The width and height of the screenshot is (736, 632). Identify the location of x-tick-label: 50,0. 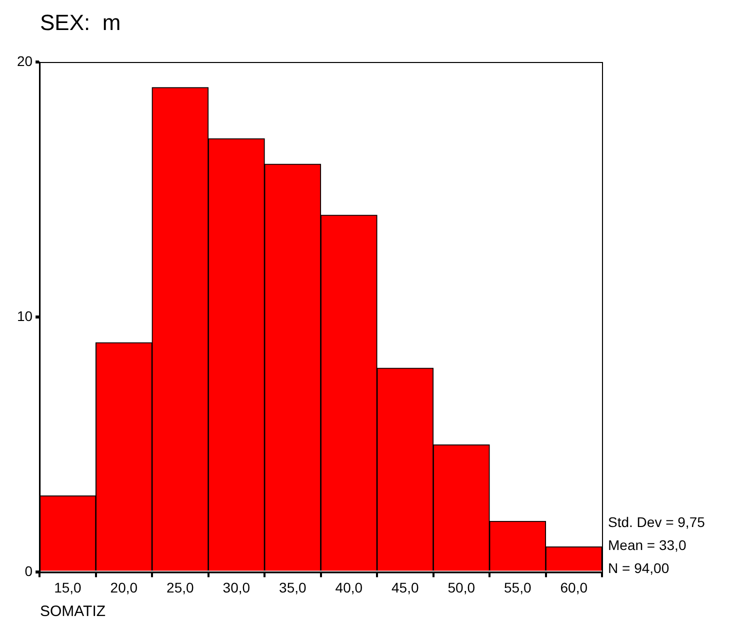
(462, 587).